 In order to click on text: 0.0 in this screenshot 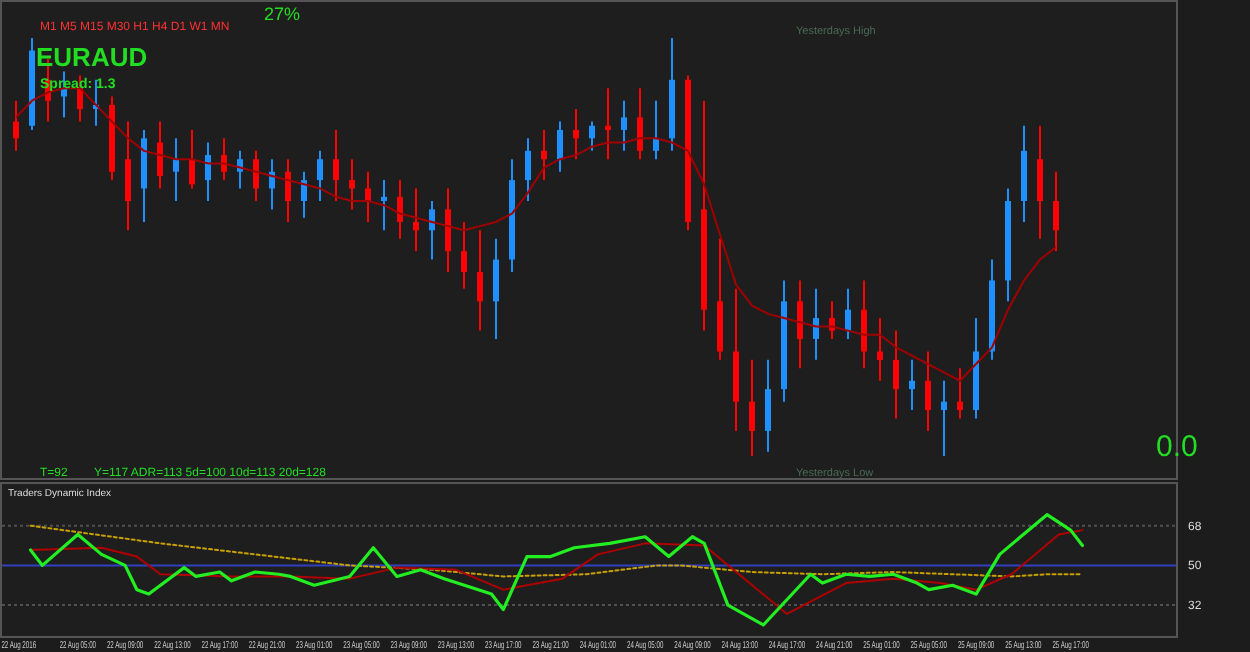, I will do `click(1177, 447)`.